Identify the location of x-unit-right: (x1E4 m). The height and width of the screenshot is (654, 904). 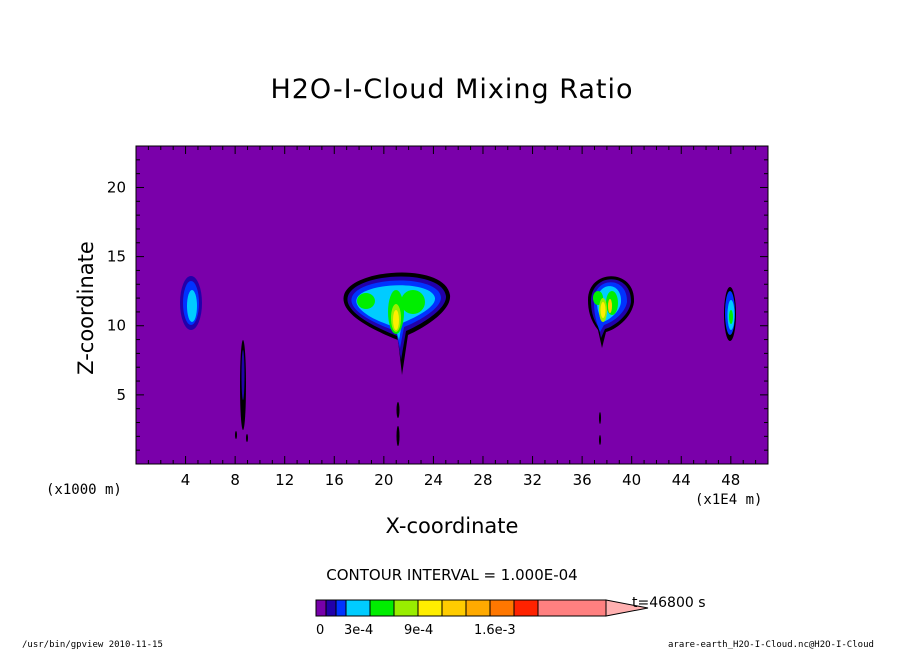
(729, 500).